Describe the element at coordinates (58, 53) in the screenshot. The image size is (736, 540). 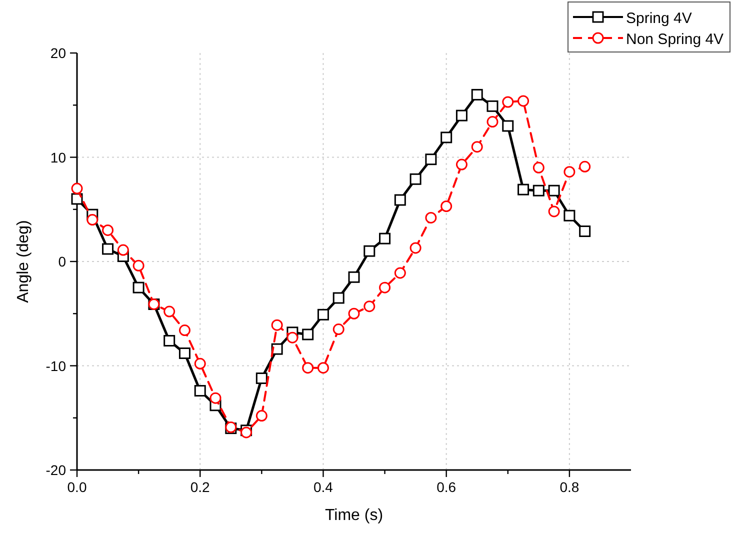
I see `y-tick-label: 20` at that location.